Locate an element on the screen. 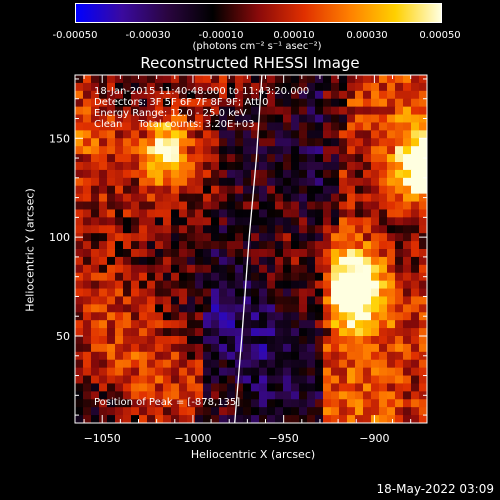  info-peak-position: Position of Peak = [-878,135] is located at coordinates (167, 402).